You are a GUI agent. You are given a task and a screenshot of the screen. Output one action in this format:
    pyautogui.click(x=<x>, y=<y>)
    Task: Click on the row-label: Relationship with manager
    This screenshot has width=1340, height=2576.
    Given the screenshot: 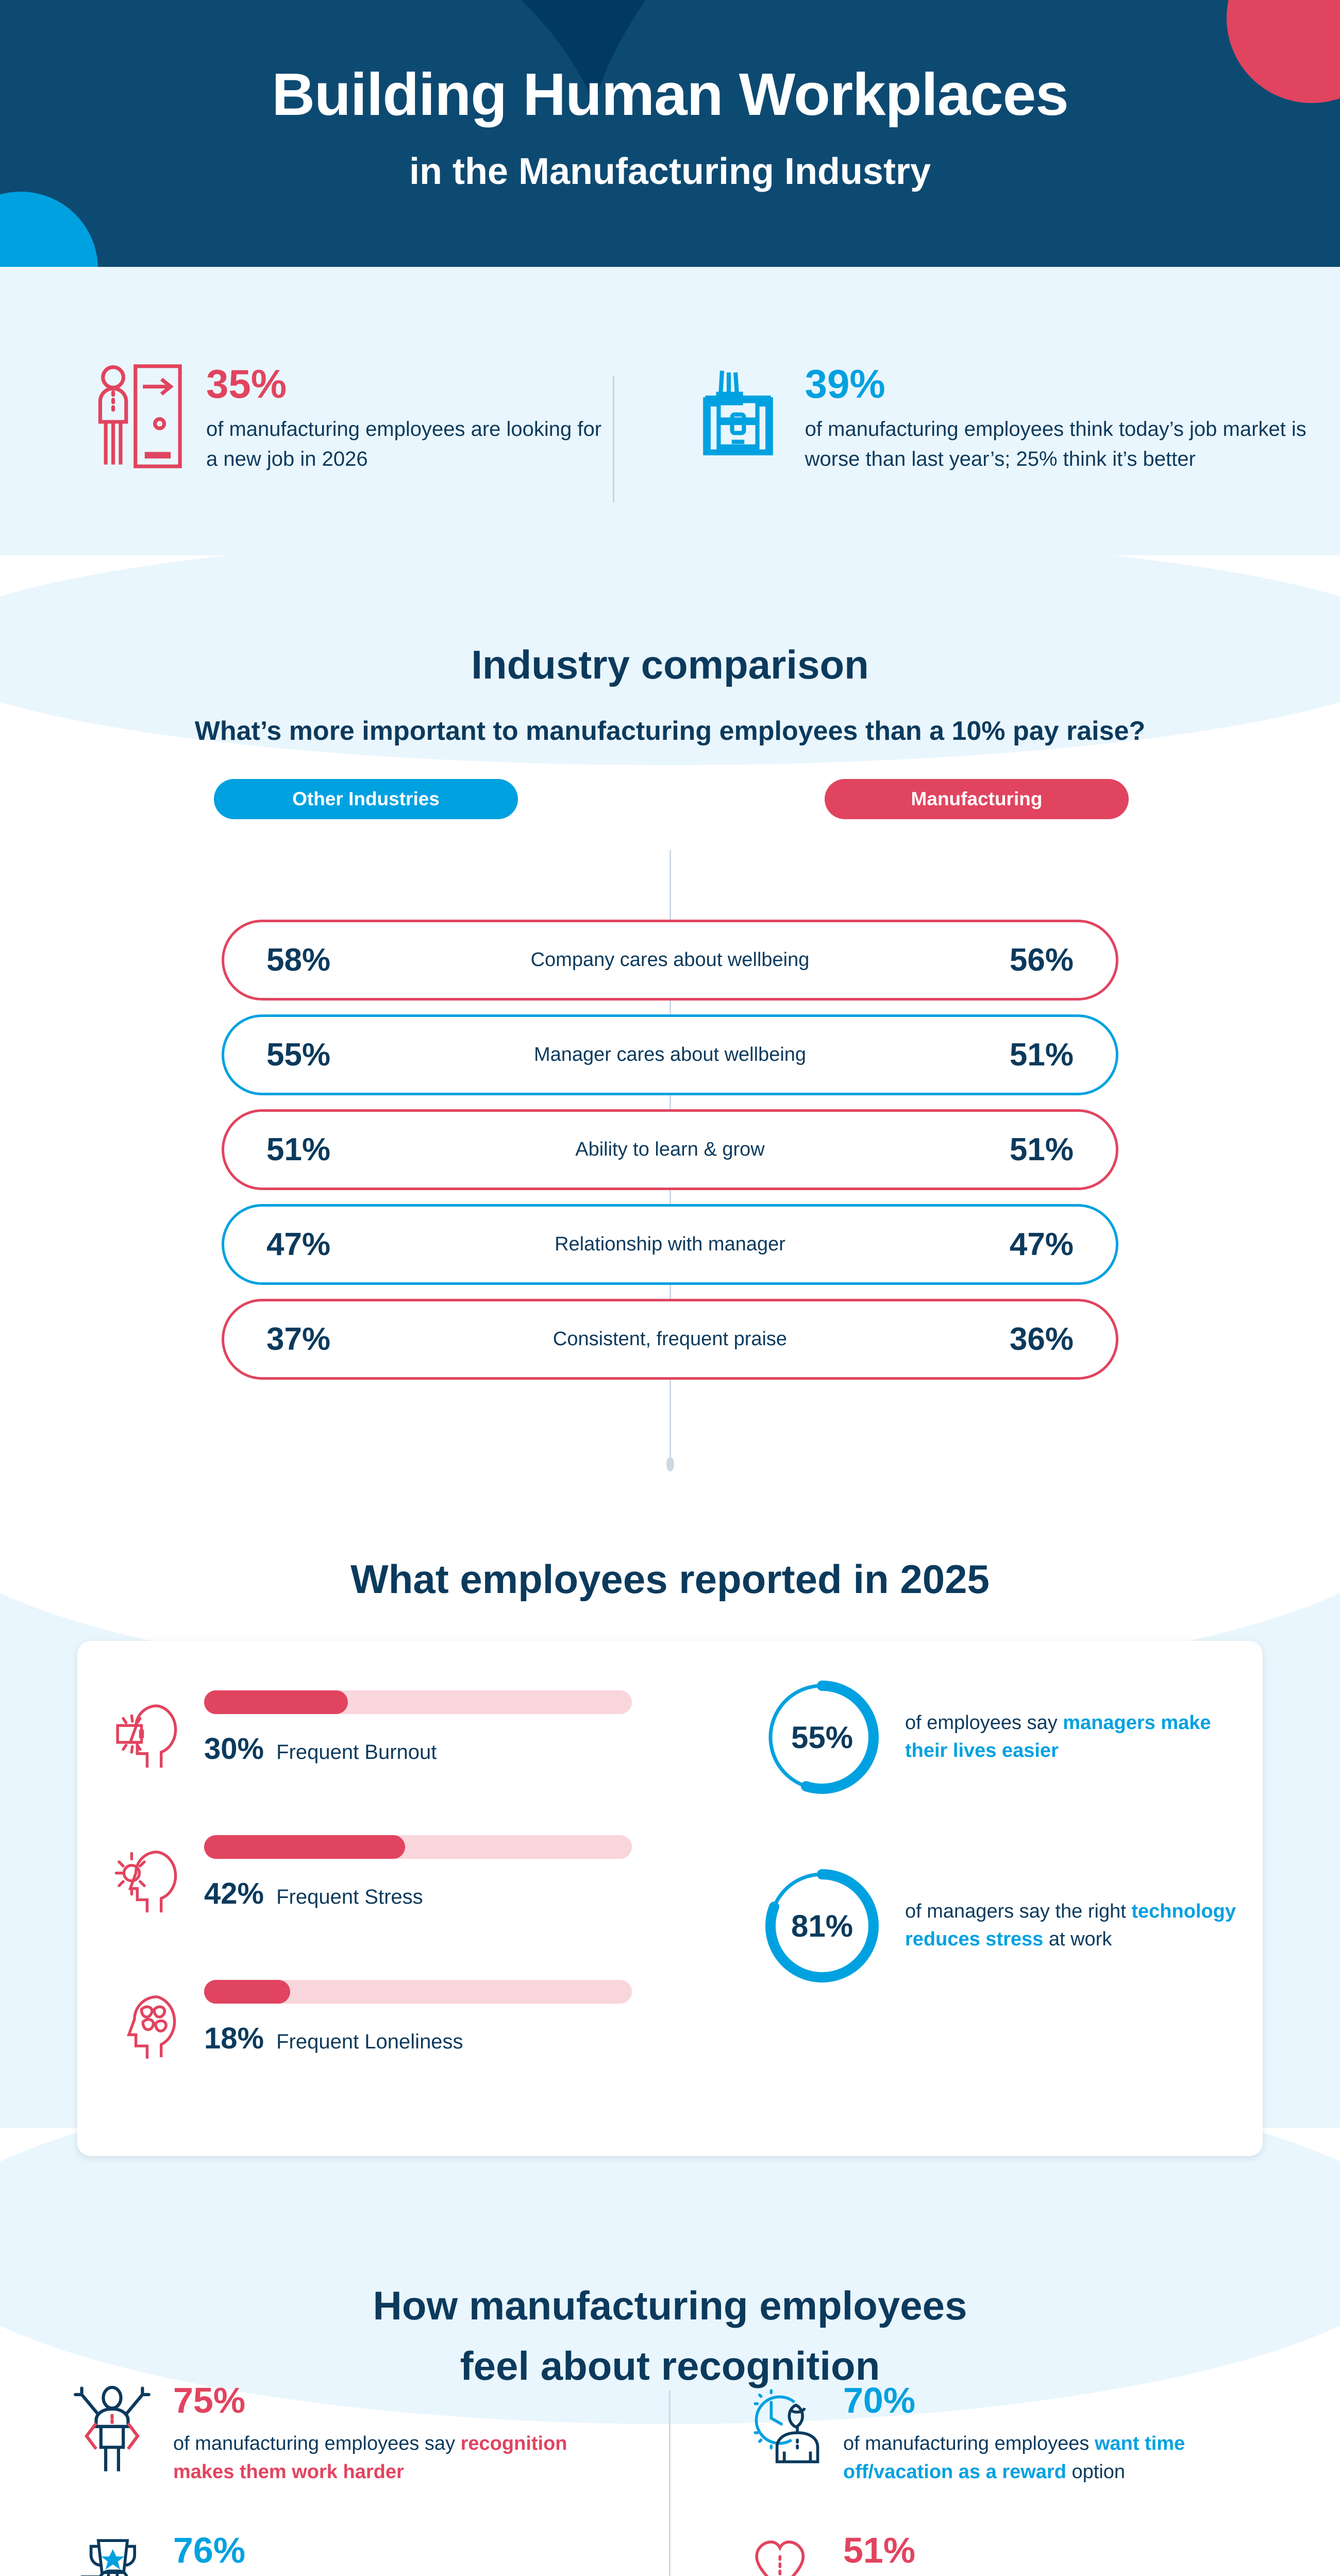 What is the action you would take?
    pyautogui.click(x=670, y=1244)
    